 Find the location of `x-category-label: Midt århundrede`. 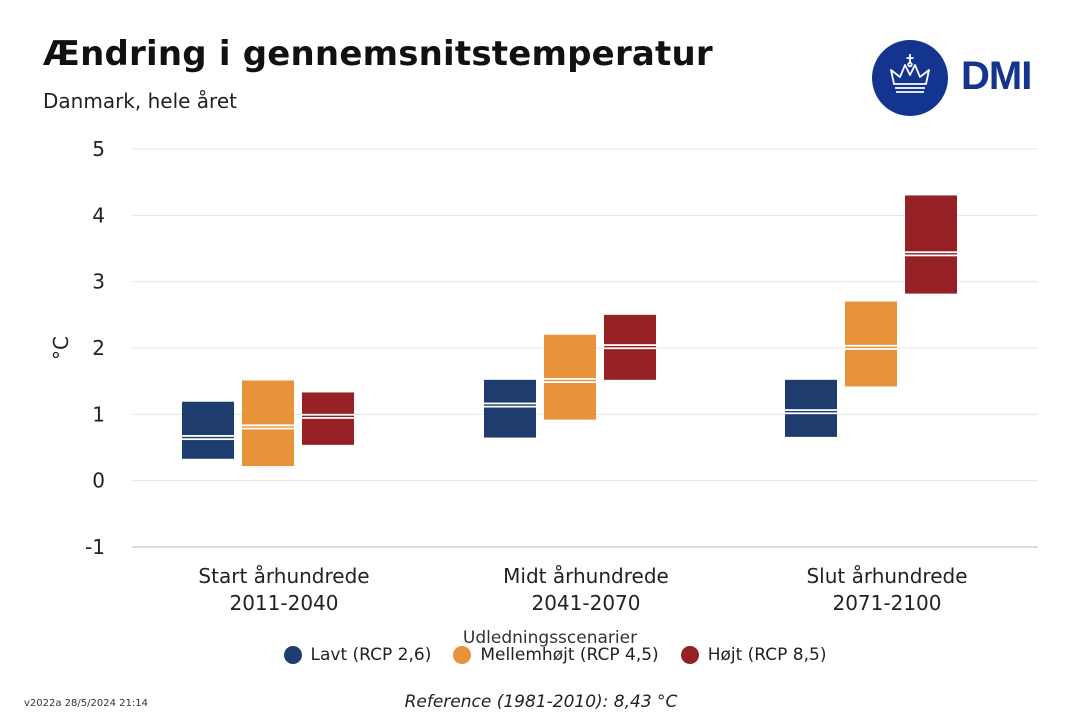

x-category-label: Midt århundrede is located at coordinates (586, 576).